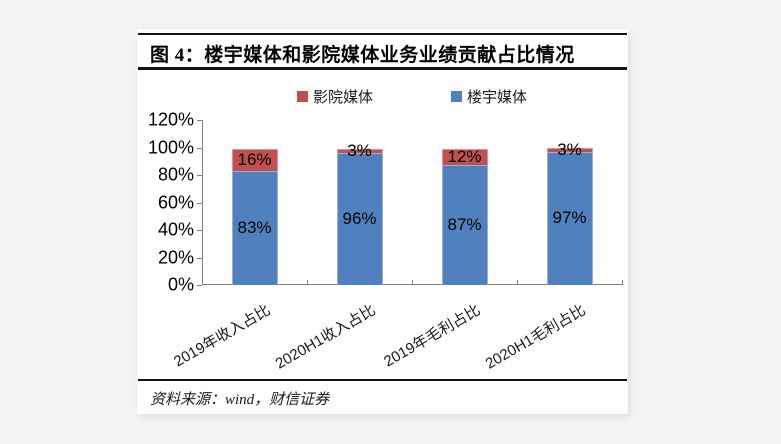 This screenshot has width=781, height=444. I want to click on y-axis-tick-label: 40%, so click(175, 229).